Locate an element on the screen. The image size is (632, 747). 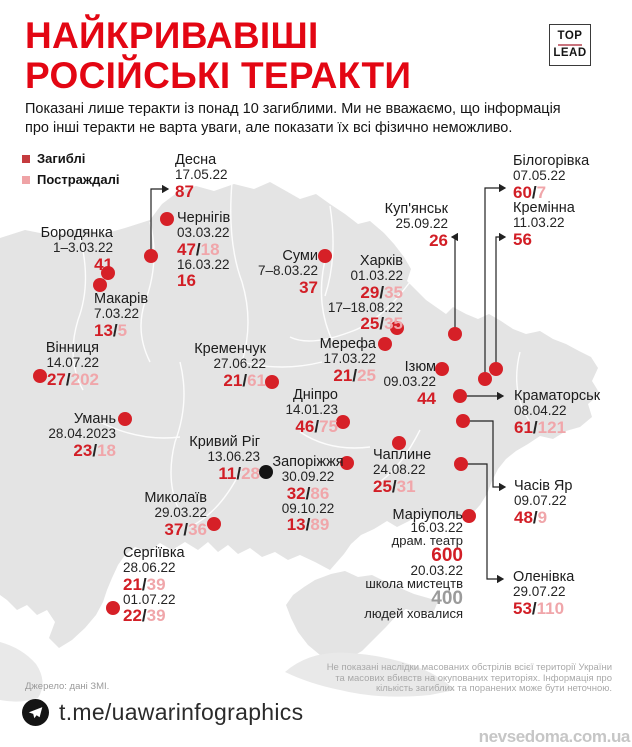
city-name: Кривий Ріг is located at coordinates (224, 442).